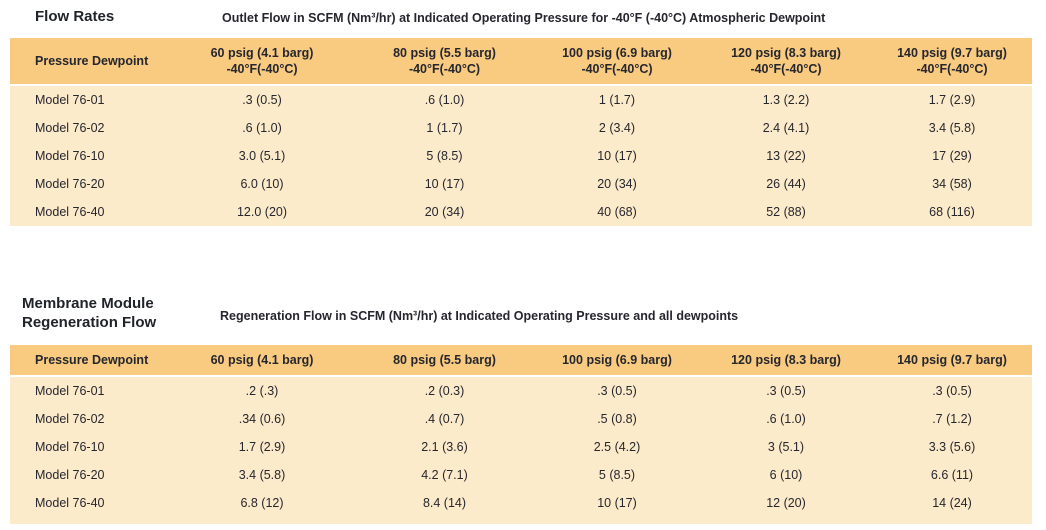 The width and height of the screenshot is (1046, 530). What do you see at coordinates (444, 475) in the screenshot?
I see `flow-value: 4.2 (7.1)` at bounding box center [444, 475].